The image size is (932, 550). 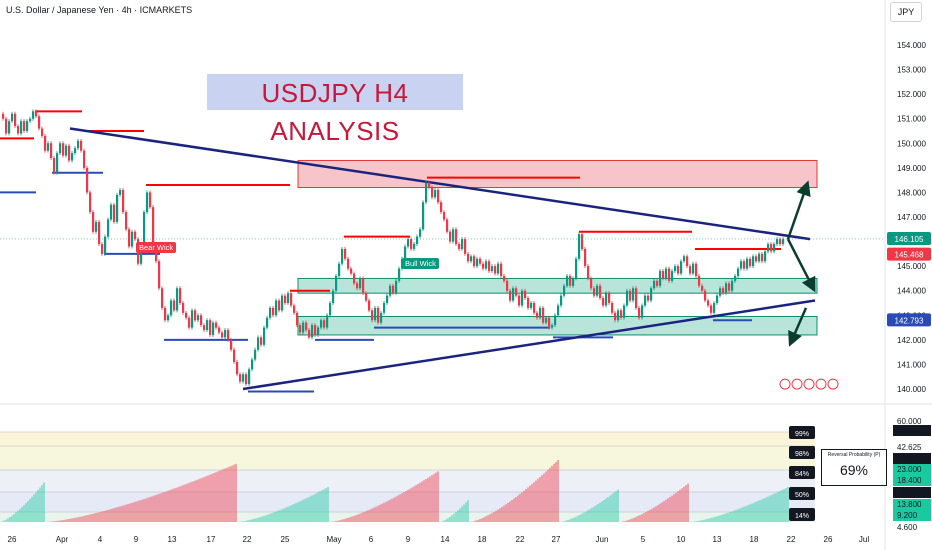 I want to click on osc-y-tick-7: 13.800, so click(x=909, y=504).